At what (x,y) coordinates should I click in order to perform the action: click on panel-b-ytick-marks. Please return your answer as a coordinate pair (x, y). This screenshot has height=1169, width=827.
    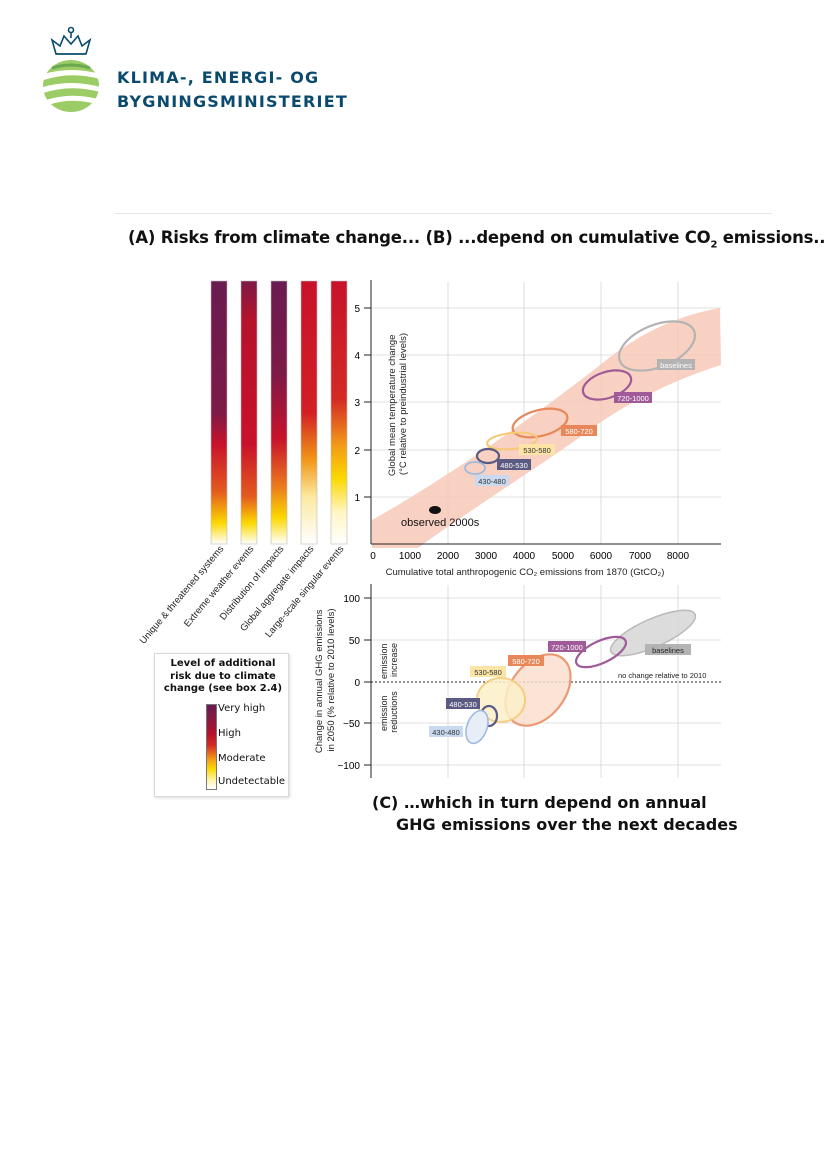
    Looking at the image, I should click on (367, 402).